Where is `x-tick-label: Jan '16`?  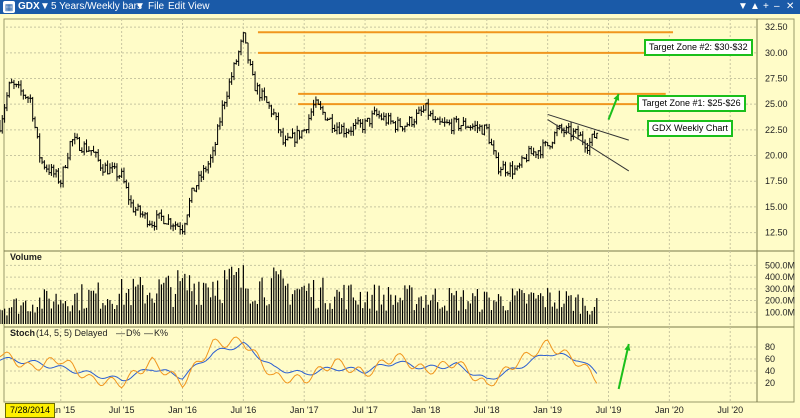
x-tick-label: Jan '16 is located at coordinates (182, 410).